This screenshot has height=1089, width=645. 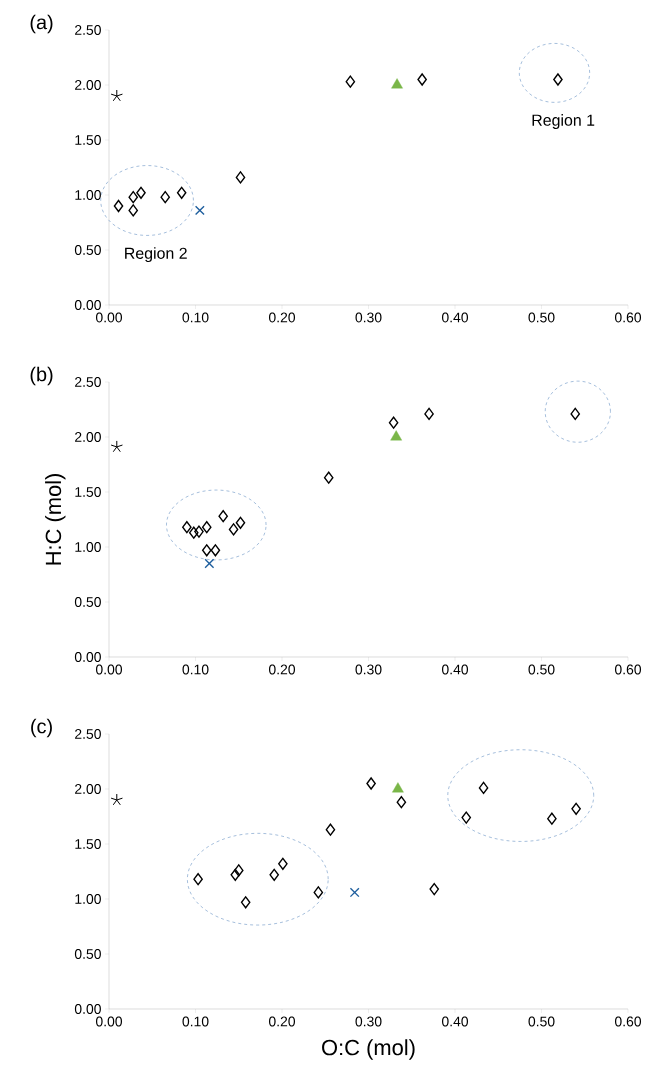 What do you see at coordinates (156, 255) in the screenshot?
I see `annotation: Region 2` at bounding box center [156, 255].